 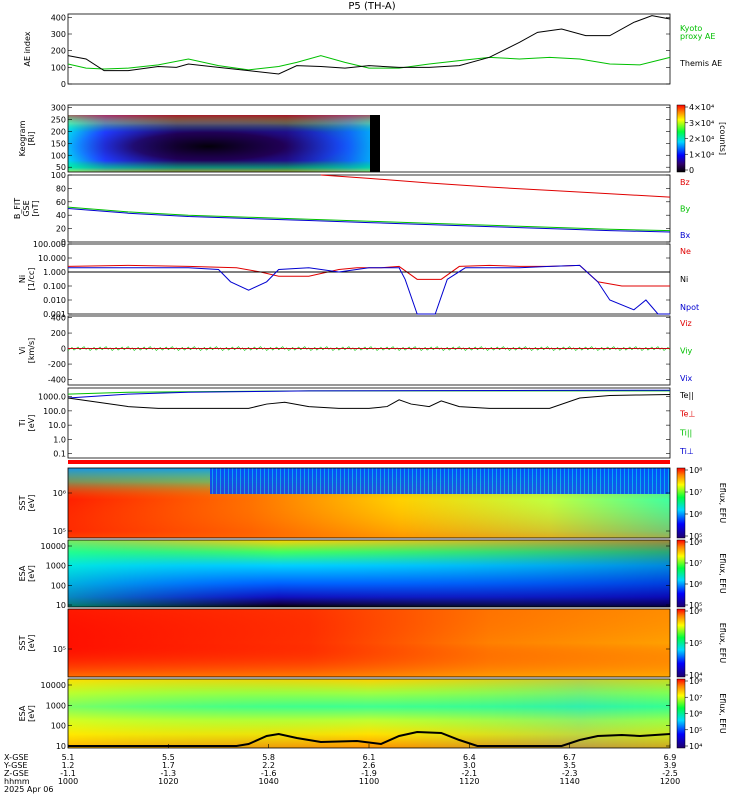 What do you see at coordinates (168, 765) in the screenshot?
I see `x-tick-label: 1.7` at bounding box center [168, 765].